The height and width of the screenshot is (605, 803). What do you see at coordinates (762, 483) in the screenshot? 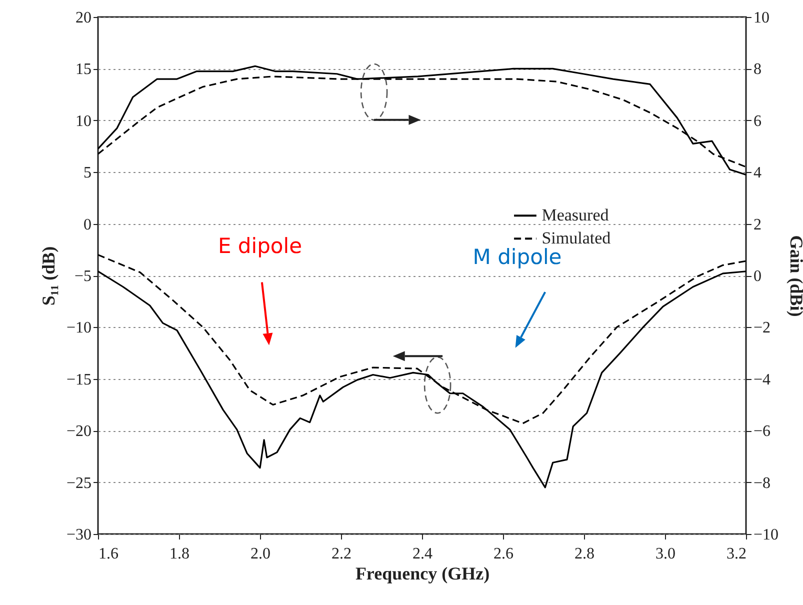
I see `y2-tick-label: −8` at bounding box center [762, 483].